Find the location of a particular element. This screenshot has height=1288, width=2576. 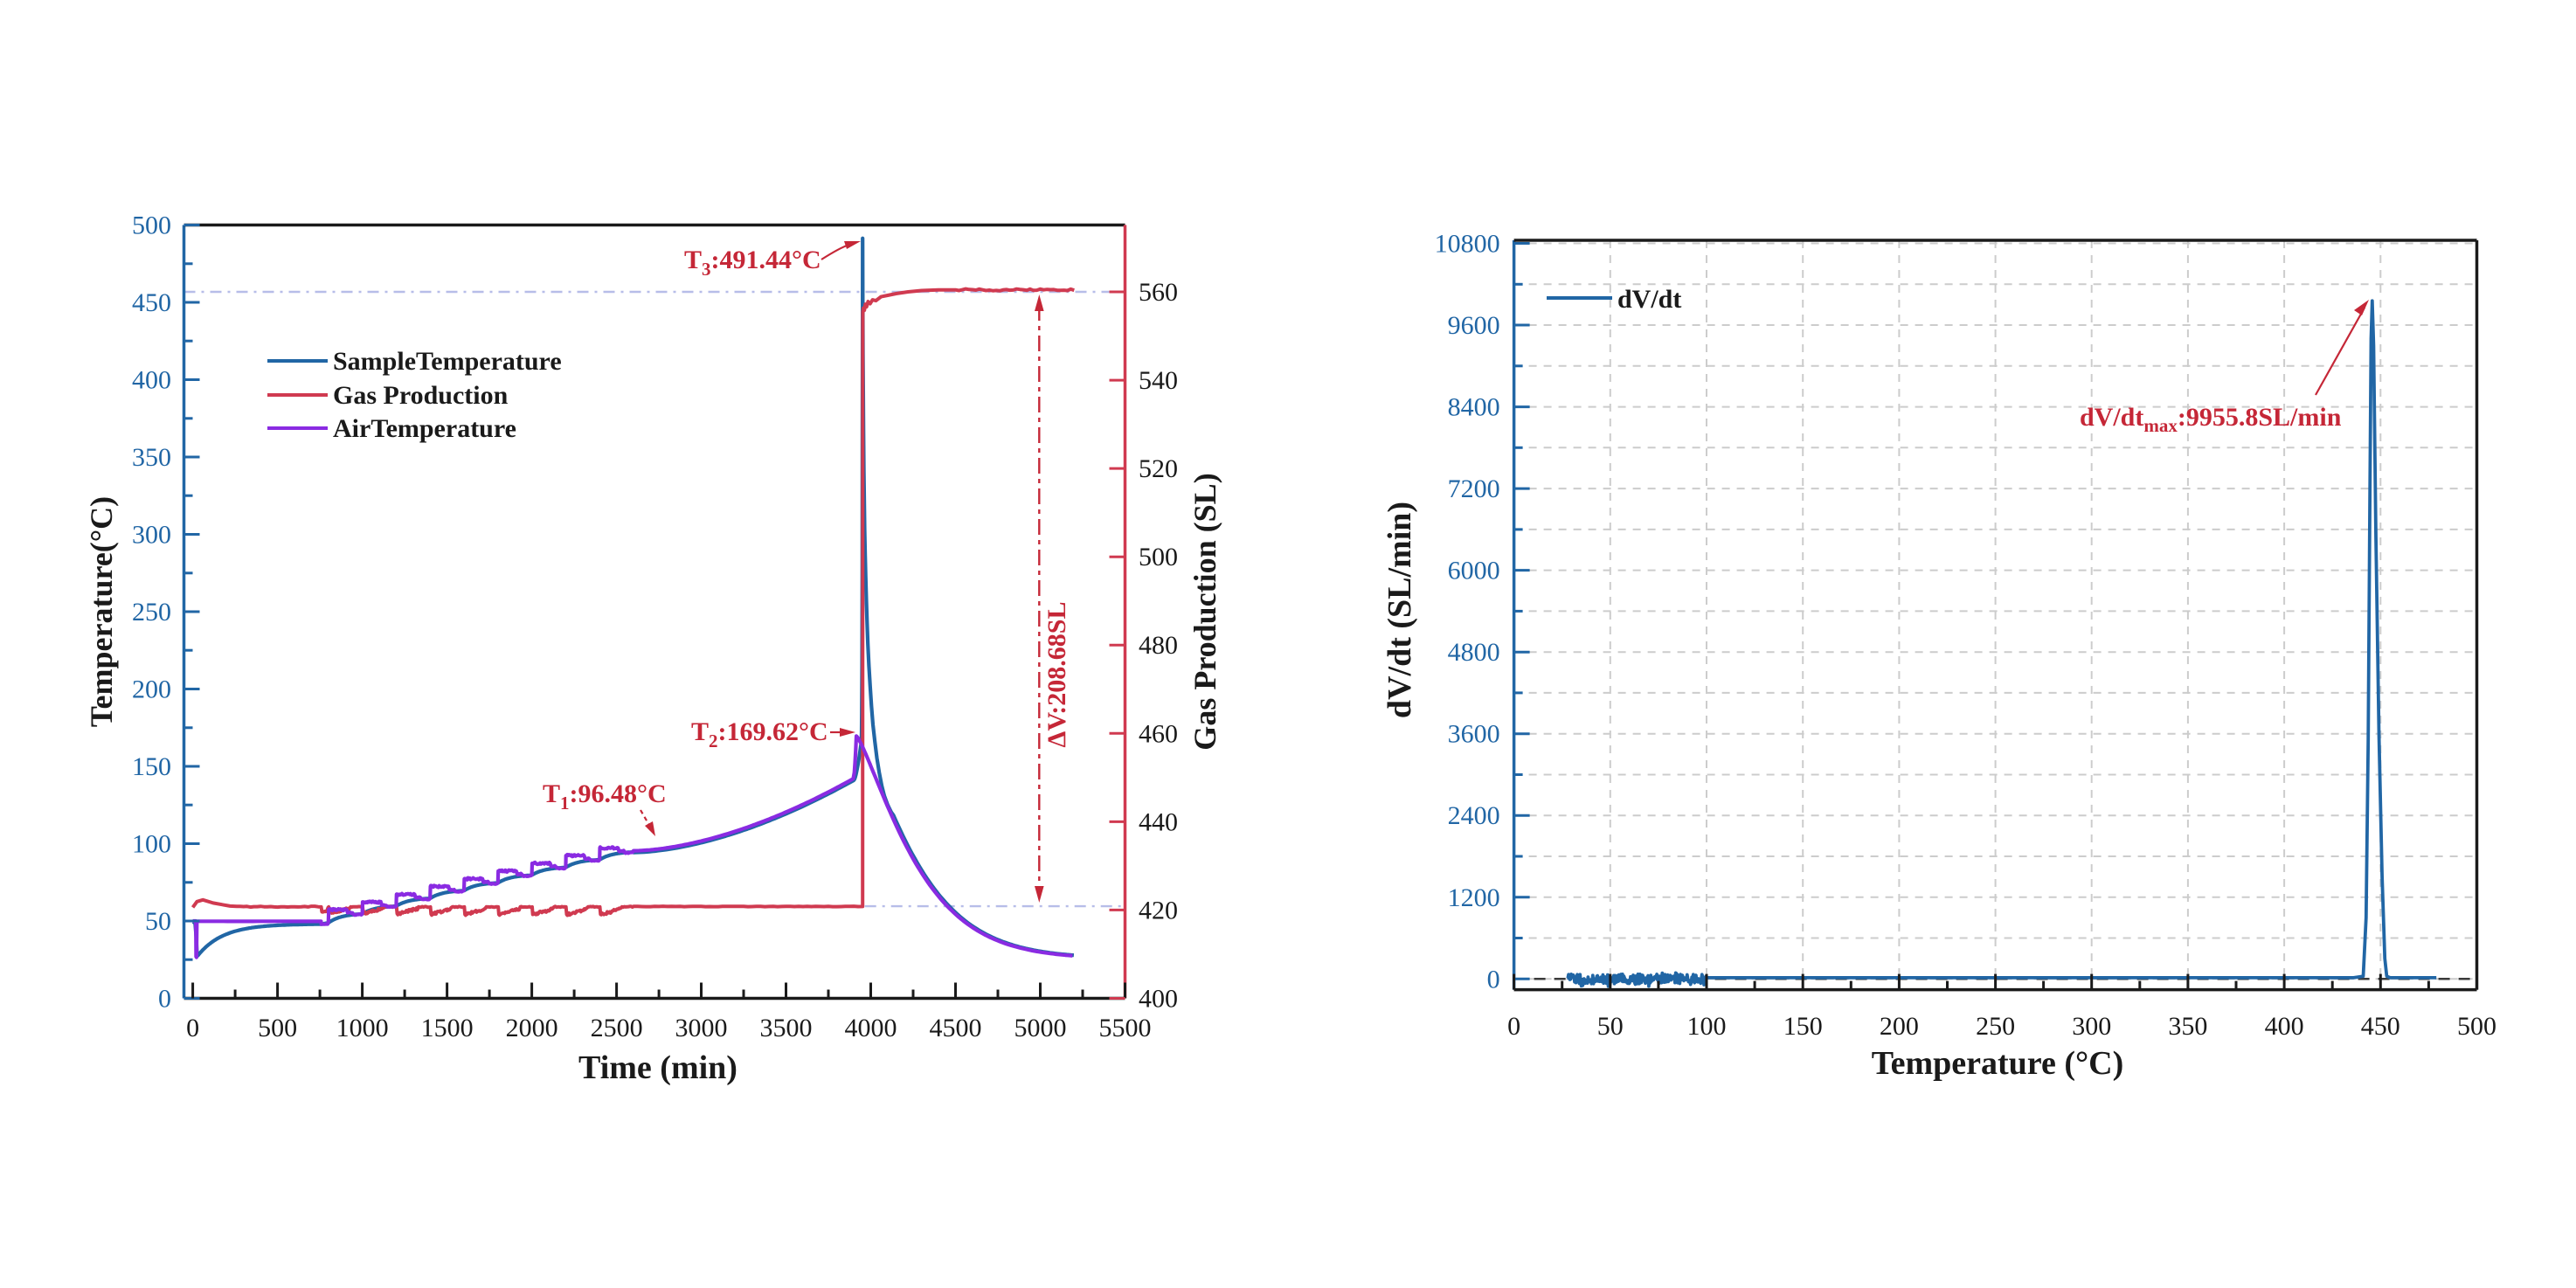

svg-text: 8400 is located at coordinates (1474, 407).